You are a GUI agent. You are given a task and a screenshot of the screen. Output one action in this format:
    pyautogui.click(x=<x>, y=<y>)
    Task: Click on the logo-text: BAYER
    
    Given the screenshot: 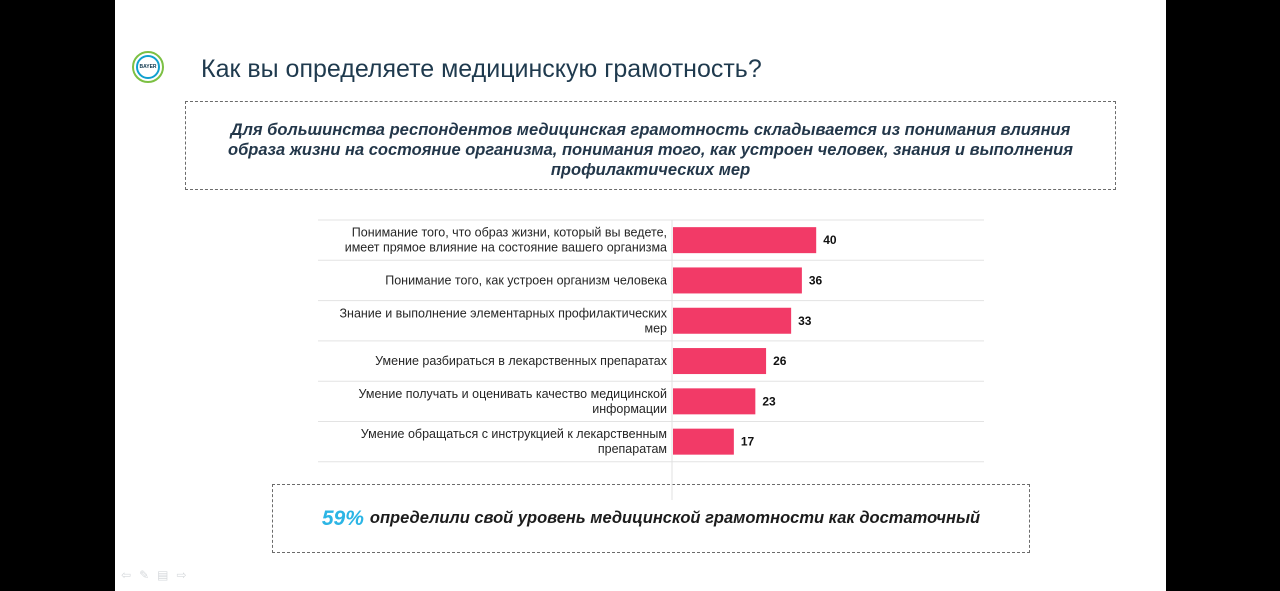 What is the action you would take?
    pyautogui.click(x=148, y=67)
    